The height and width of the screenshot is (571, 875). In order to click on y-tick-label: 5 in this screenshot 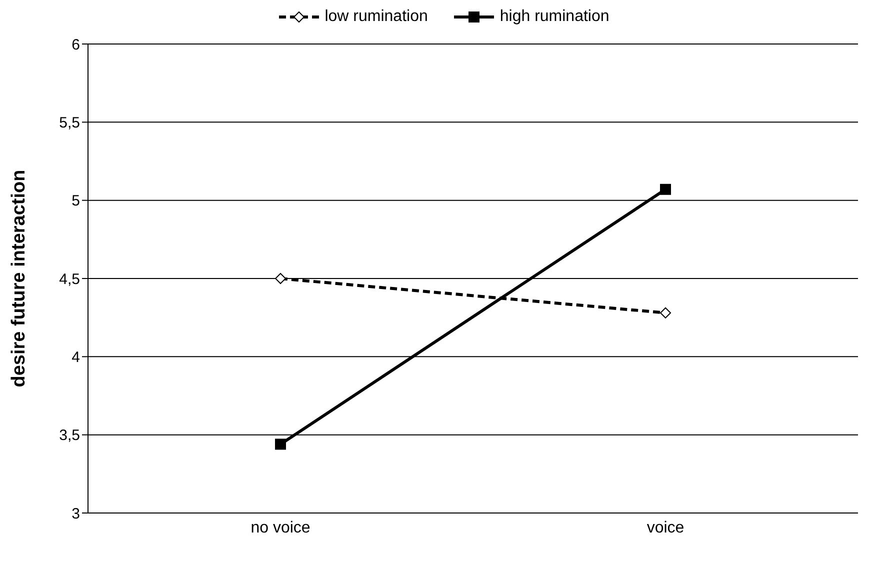, I will do `click(76, 201)`.